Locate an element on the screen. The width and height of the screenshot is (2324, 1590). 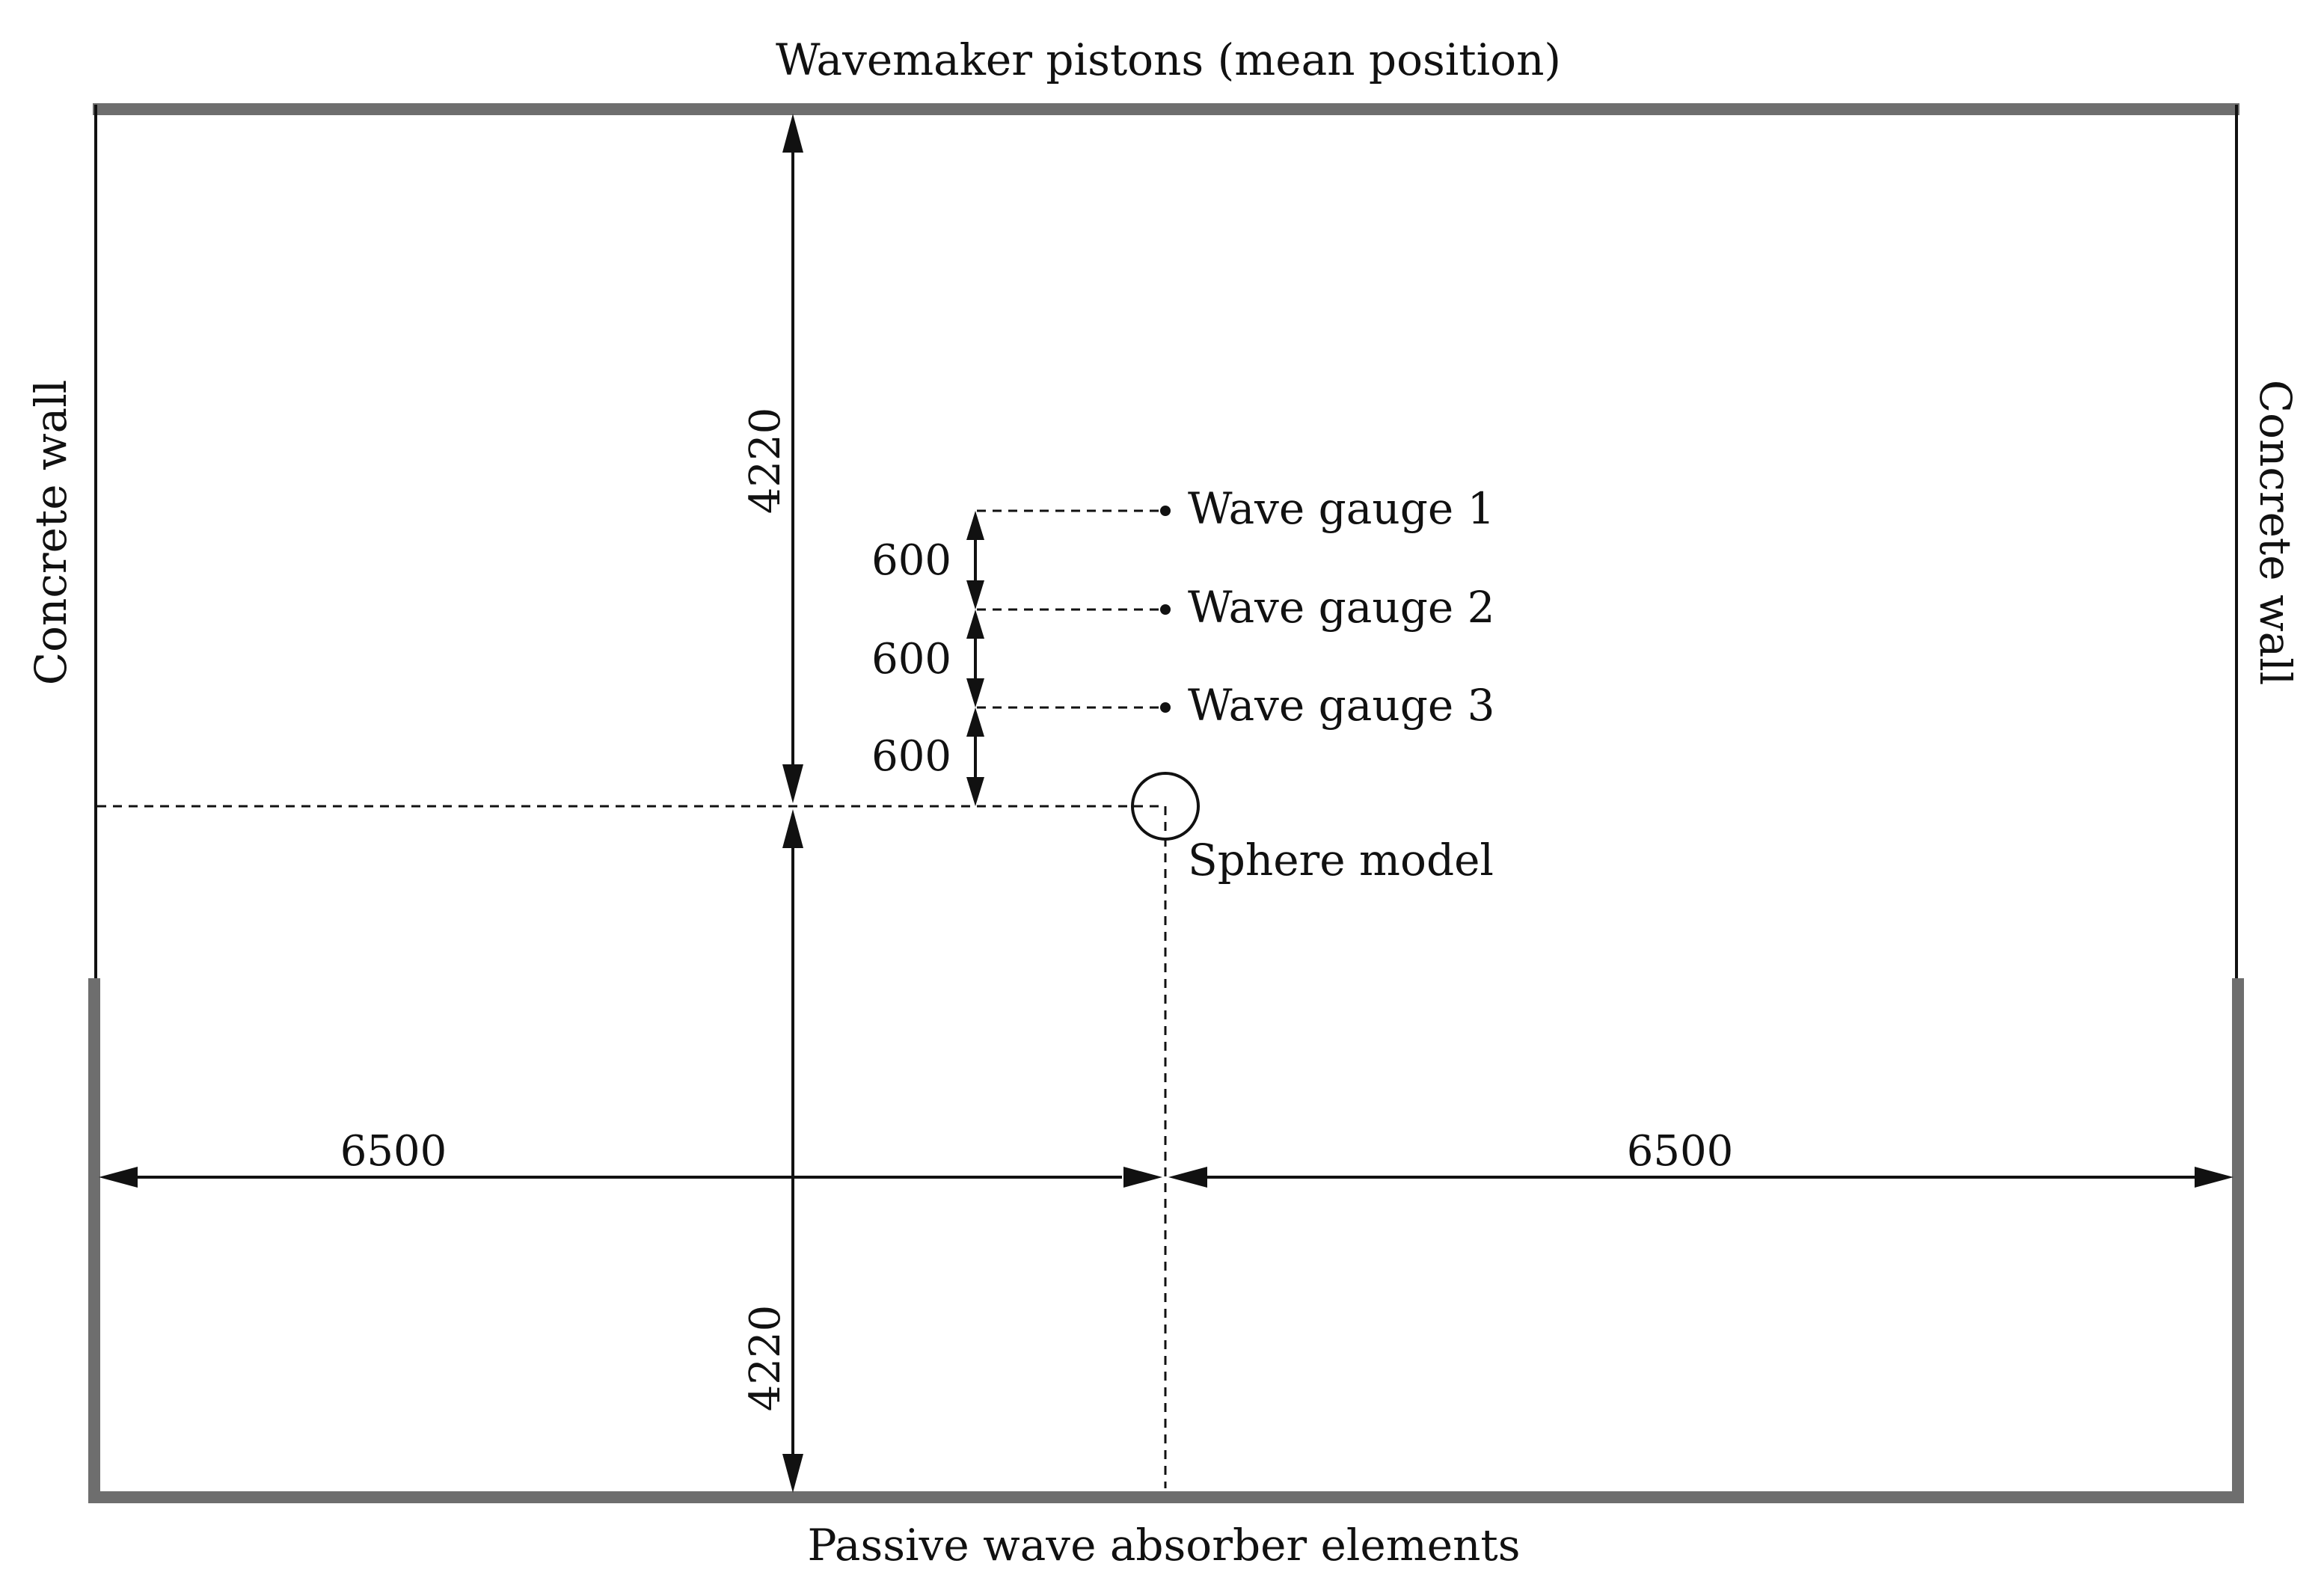
right-dimension-arrow-left is located at coordinates (1187, 1177).